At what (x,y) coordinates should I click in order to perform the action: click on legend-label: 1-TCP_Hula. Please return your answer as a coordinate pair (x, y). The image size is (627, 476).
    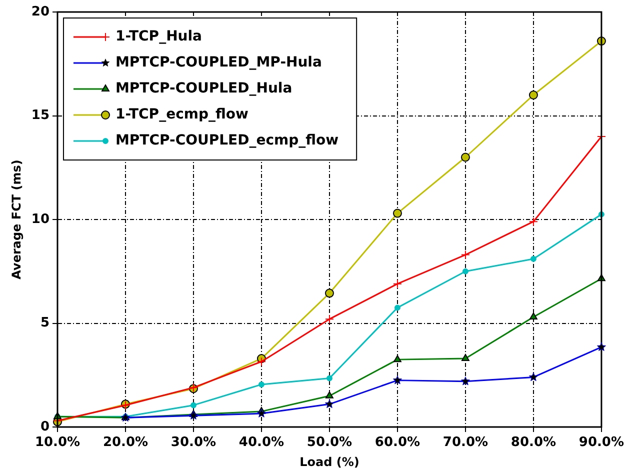
    Looking at the image, I should click on (158, 36).